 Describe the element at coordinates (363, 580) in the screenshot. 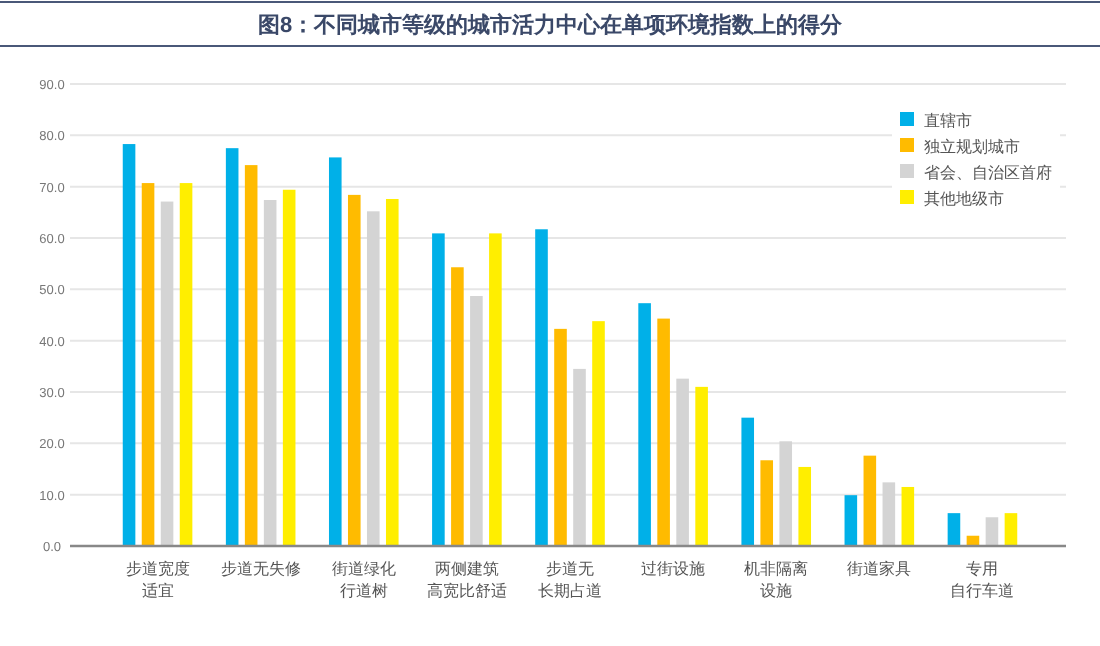

I see `x-tick-label: 街道绿化行道树` at that location.